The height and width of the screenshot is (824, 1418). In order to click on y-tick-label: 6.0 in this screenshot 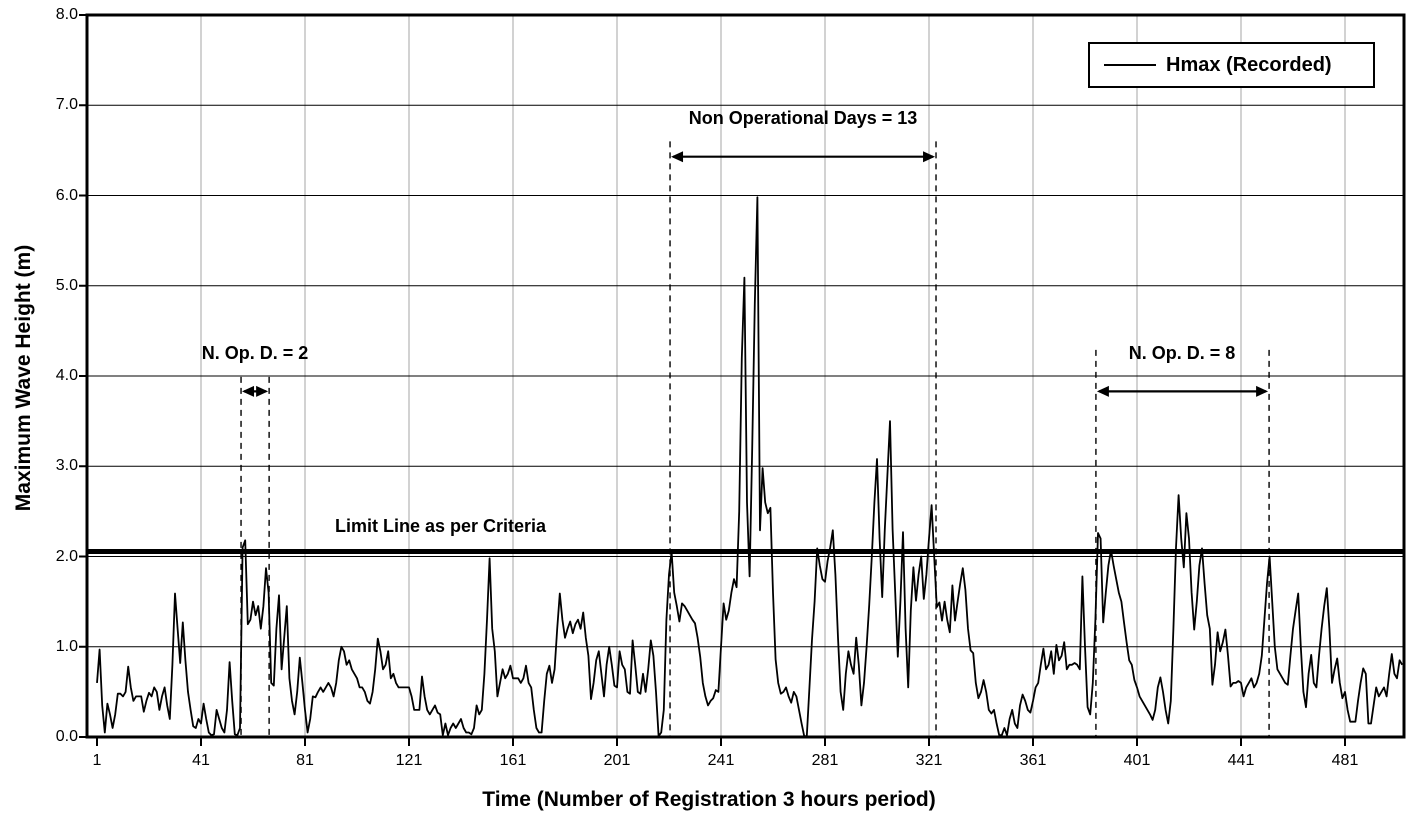, I will do `click(66, 195)`.